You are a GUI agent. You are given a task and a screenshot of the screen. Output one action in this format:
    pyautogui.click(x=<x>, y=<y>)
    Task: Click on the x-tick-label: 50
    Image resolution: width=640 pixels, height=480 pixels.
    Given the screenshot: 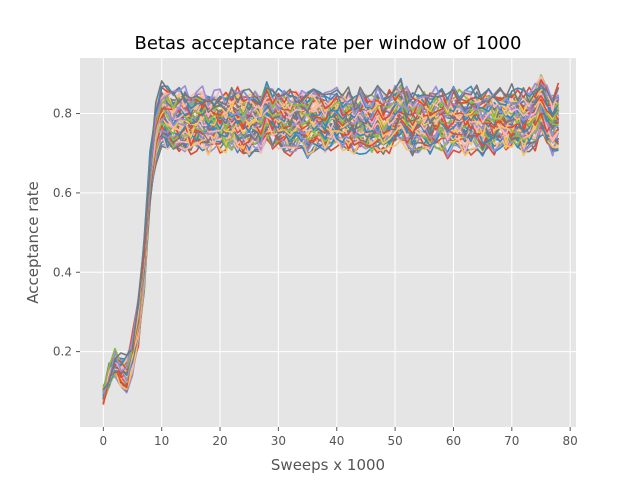 What is the action you would take?
    pyautogui.click(x=394, y=441)
    